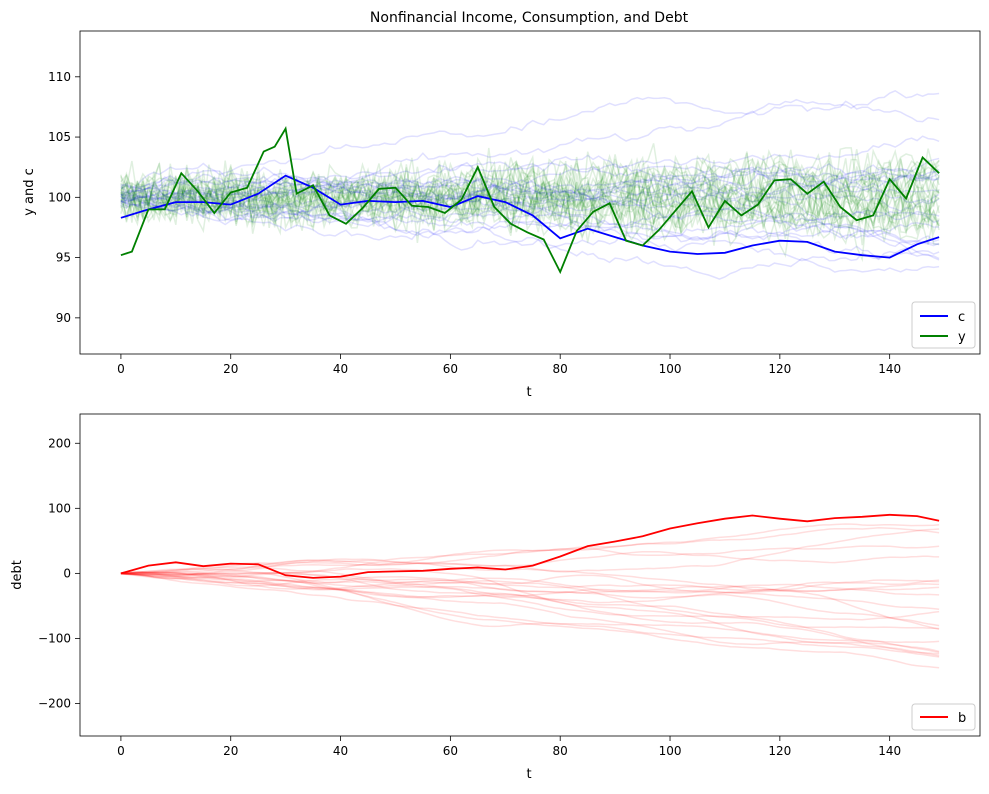 The image size is (989, 794). Describe the element at coordinates (962, 718) in the screenshot. I see `bottom-legend-label-b: b` at that location.